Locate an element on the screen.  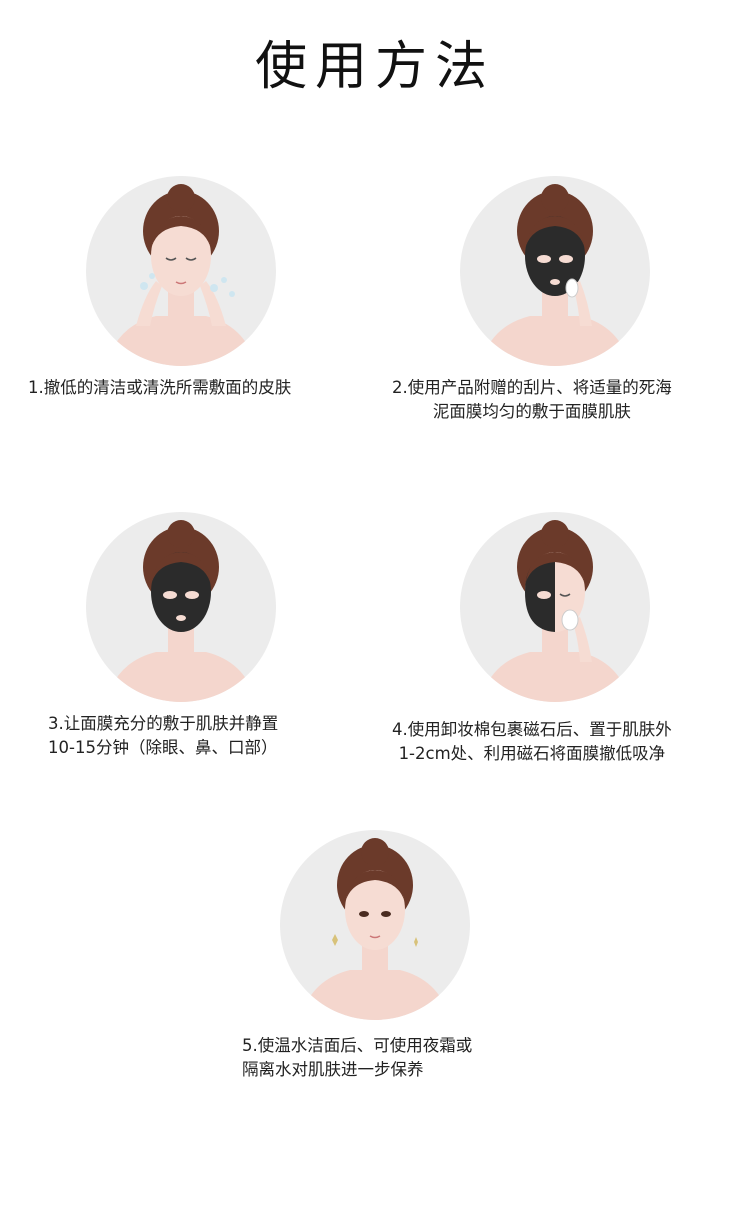
mask-full-icon is located at coordinates (181, 611).